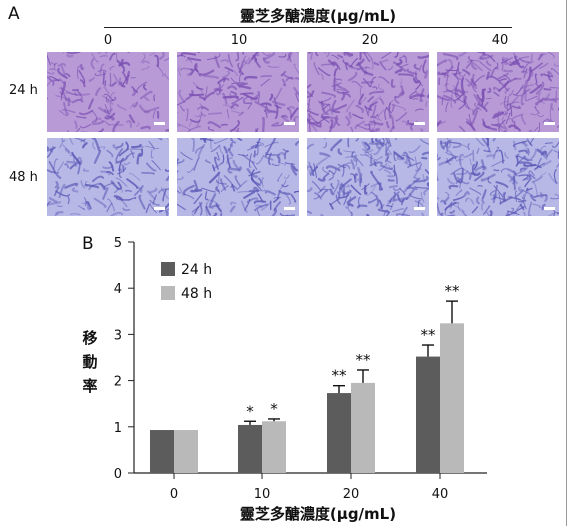 The width and height of the screenshot is (570, 526). Describe the element at coordinates (262, 494) in the screenshot. I see `x-tick-label: 10` at that location.